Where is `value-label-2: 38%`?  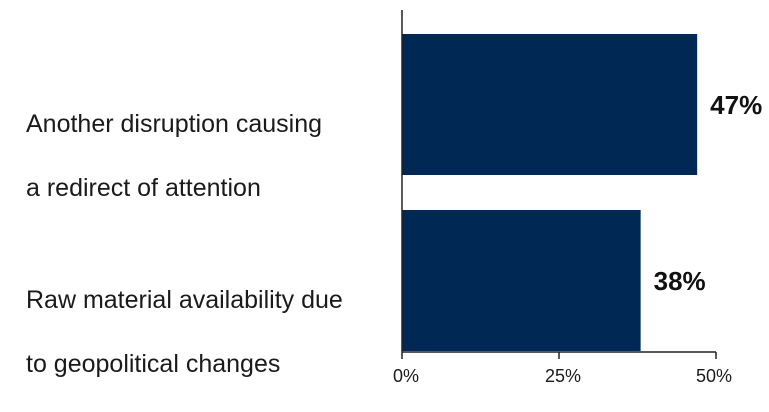
value-label-2: 38% is located at coordinates (679, 280).